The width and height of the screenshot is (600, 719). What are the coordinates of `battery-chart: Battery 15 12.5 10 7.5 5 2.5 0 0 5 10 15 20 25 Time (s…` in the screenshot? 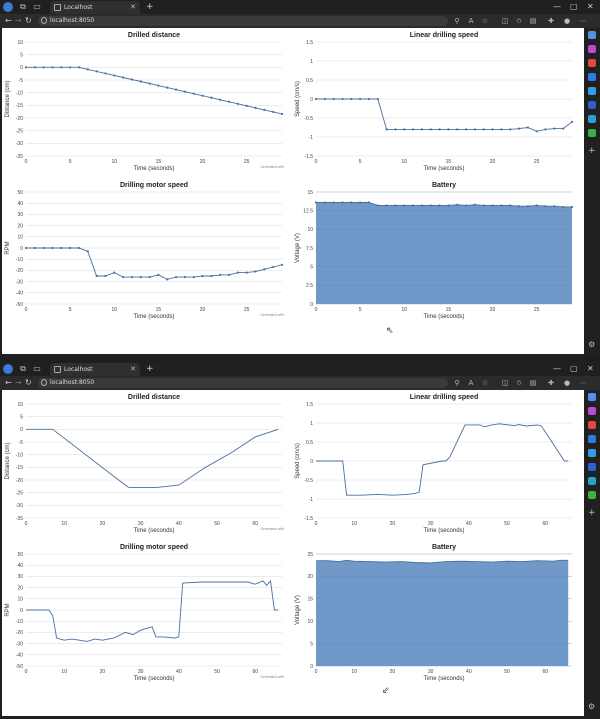 It's located at (437, 253).